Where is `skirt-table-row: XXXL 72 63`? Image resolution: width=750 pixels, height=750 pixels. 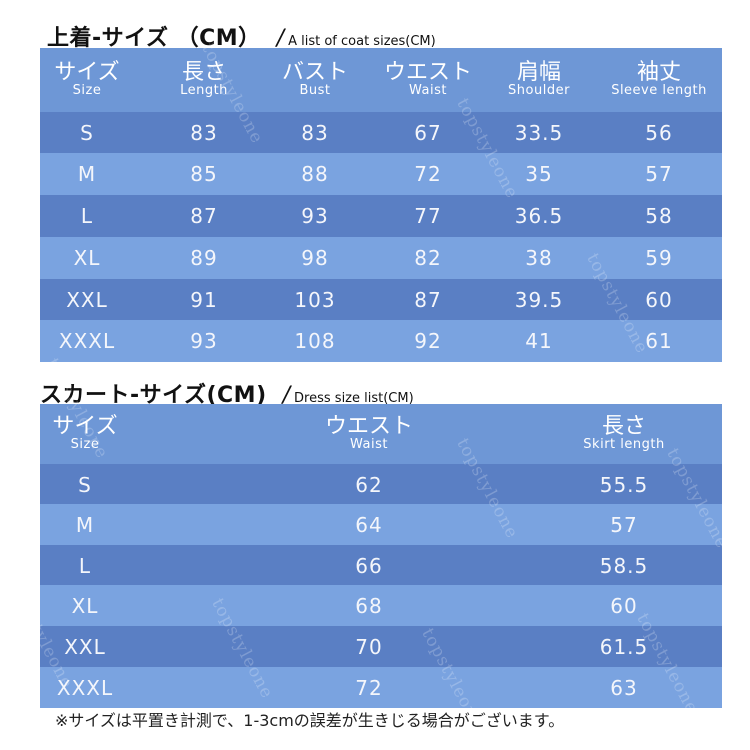 skirt-table-row: XXXL 72 63 is located at coordinates (381, 687).